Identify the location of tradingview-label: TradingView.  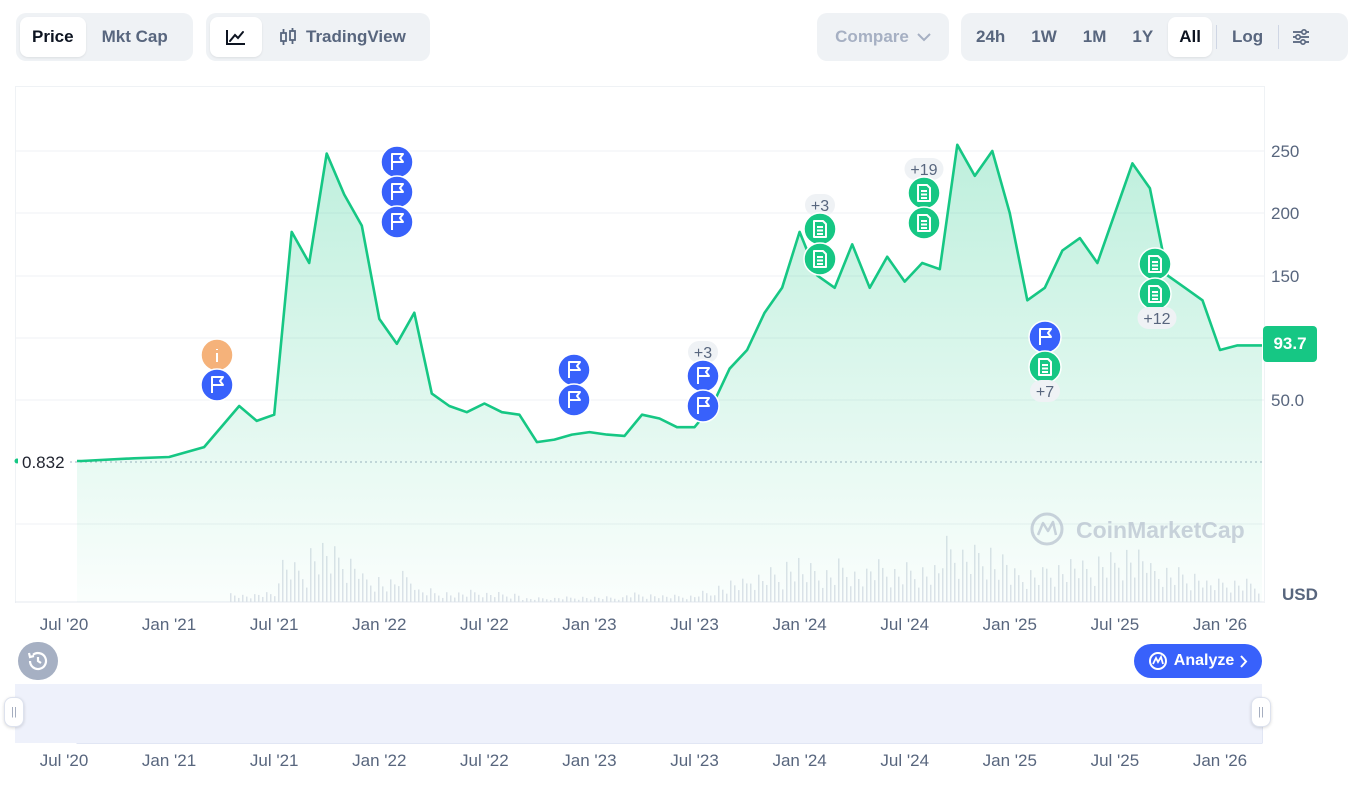
(356, 36).